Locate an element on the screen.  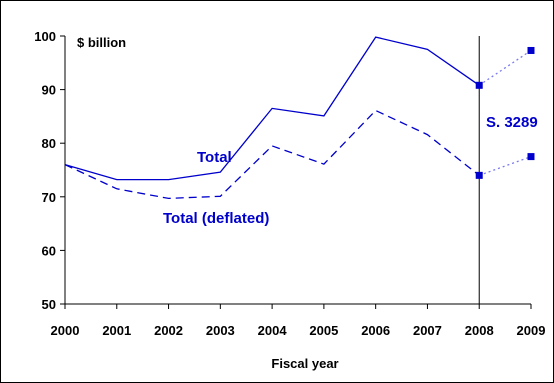
y-tick-label: 70 is located at coordinates (49, 197).